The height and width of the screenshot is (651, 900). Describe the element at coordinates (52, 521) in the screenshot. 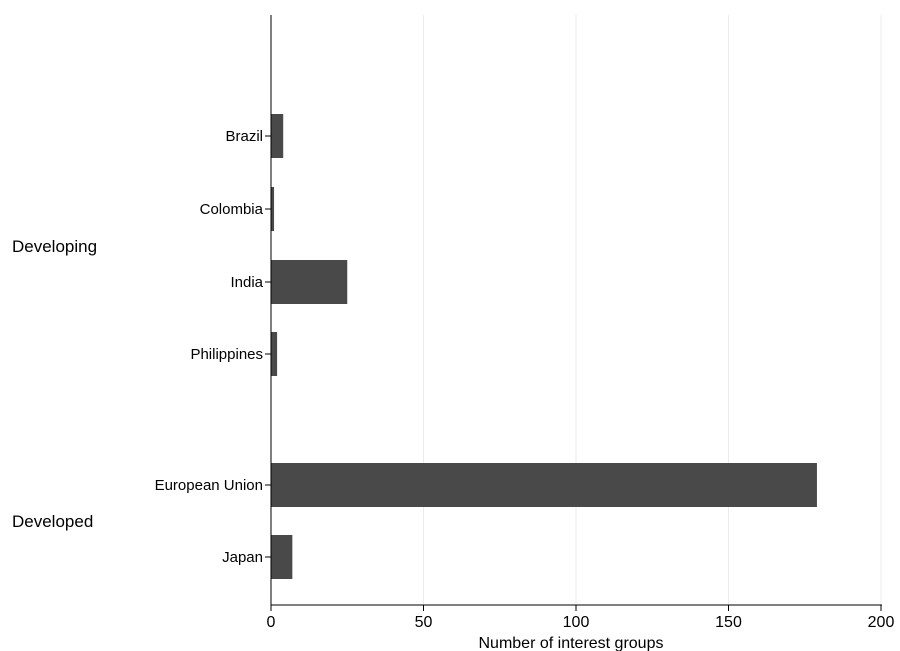

I see `group-label: Developed` at that location.